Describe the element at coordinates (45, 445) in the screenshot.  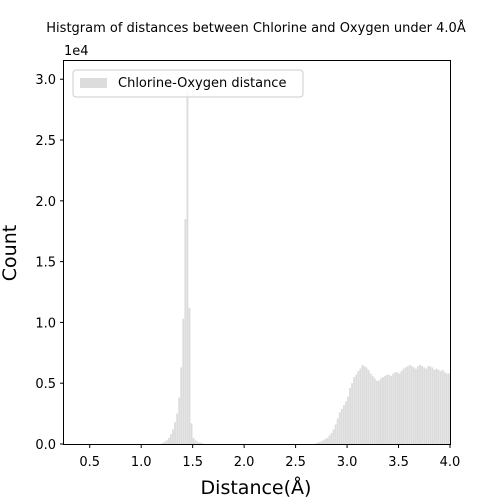
I see `y-tick-label: 0.0` at that location.